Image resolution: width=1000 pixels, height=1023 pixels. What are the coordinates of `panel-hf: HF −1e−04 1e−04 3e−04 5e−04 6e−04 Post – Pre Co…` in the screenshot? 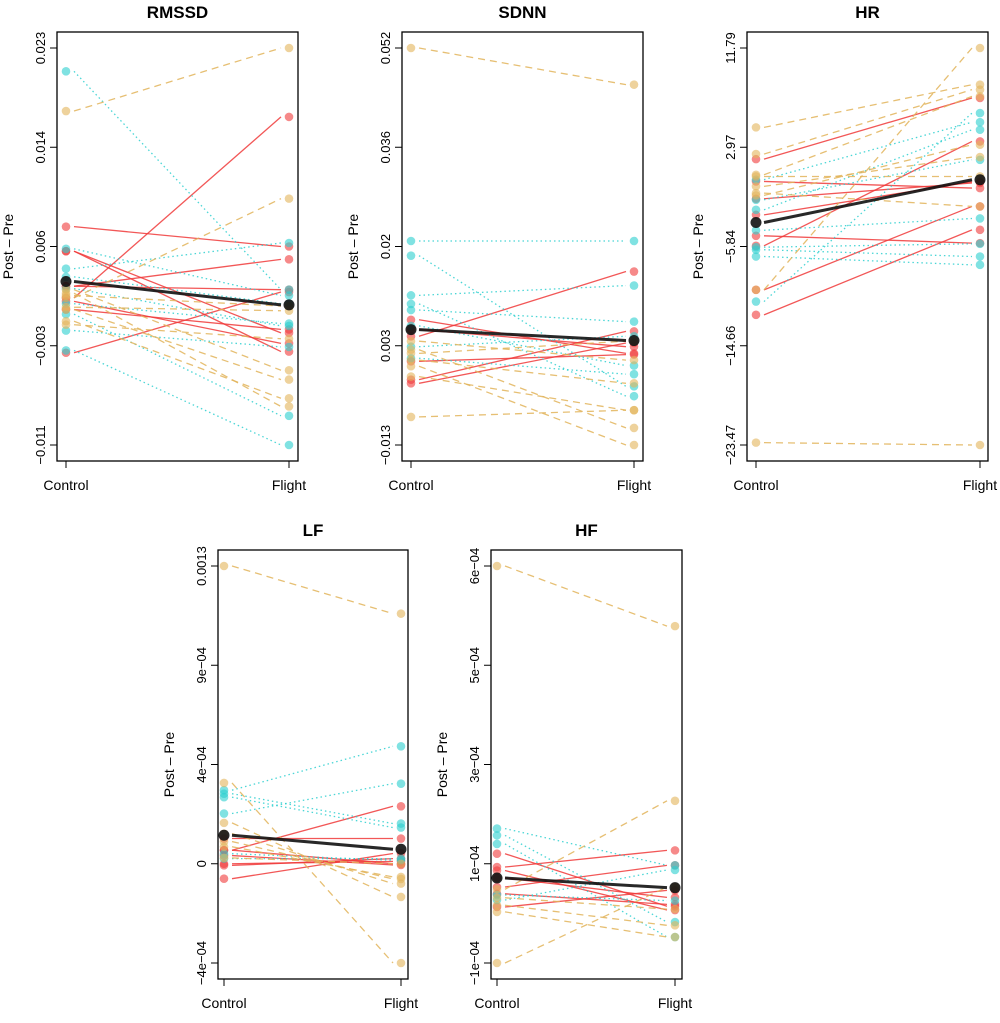 It's located at (563, 766).